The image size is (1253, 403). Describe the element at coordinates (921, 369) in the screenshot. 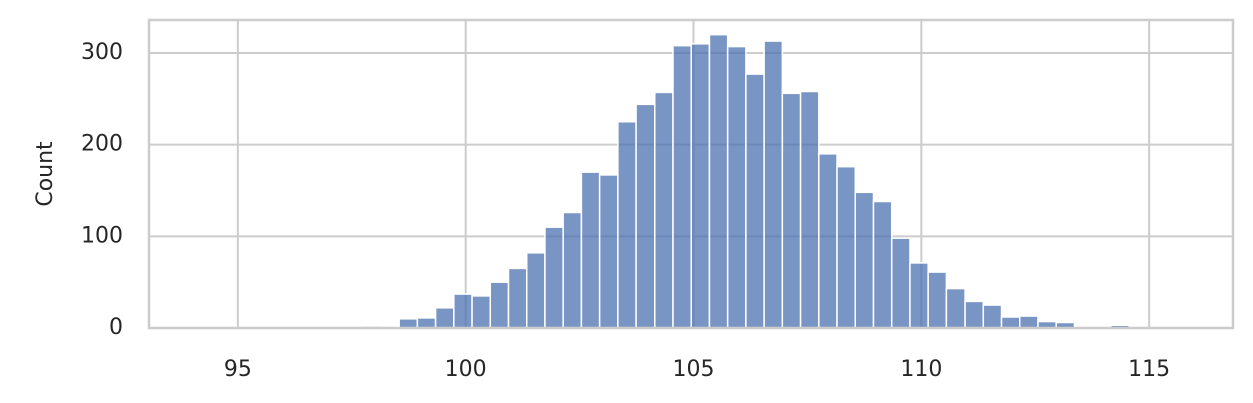

I see `x-tick-label: 110` at that location.